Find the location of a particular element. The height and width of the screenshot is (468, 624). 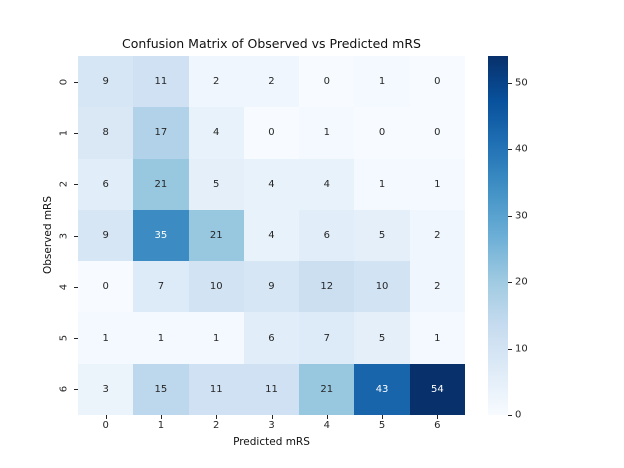

heatmap-cell-r5c1: 1 is located at coordinates (161, 338).